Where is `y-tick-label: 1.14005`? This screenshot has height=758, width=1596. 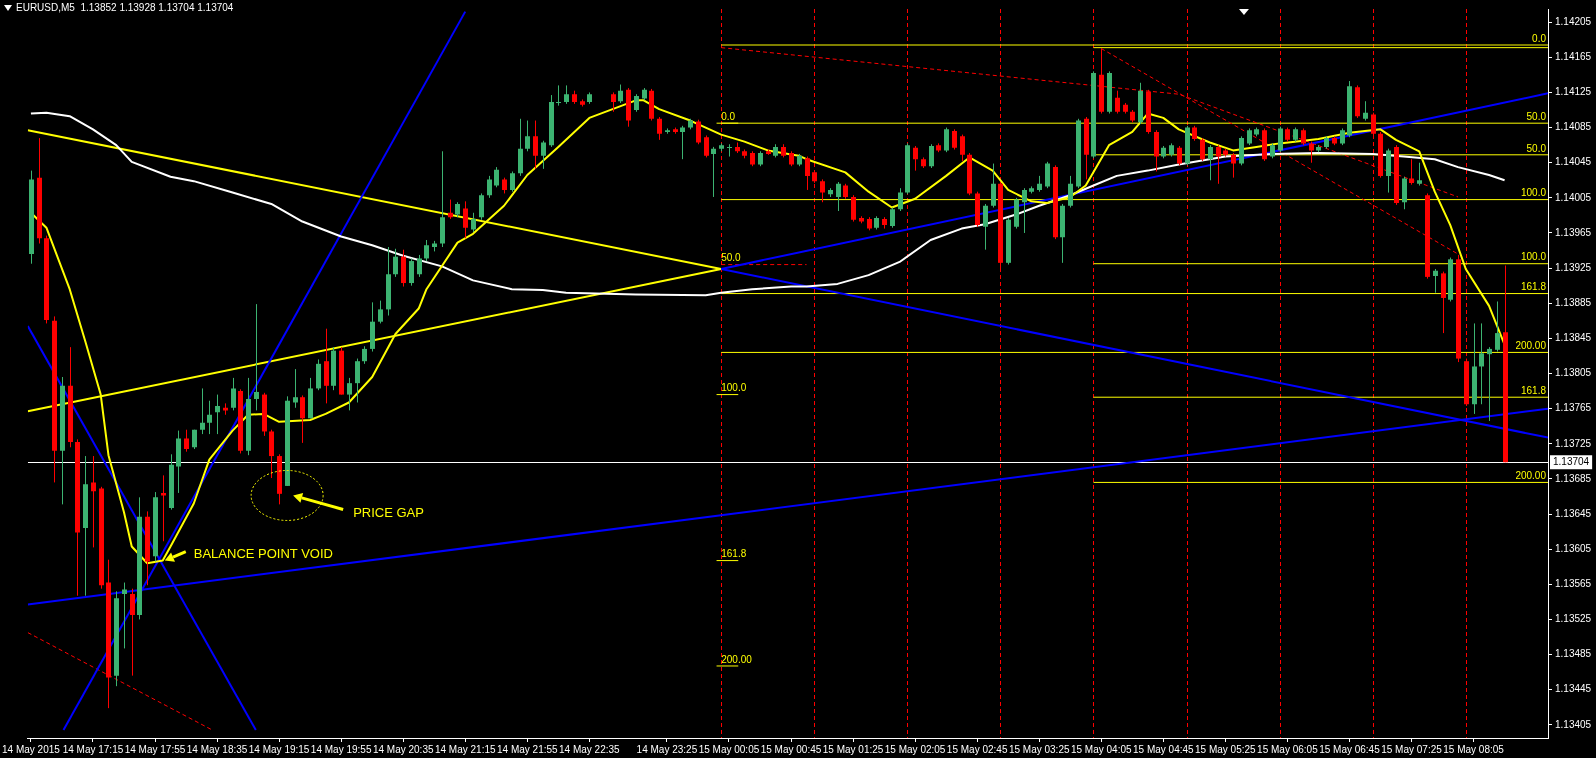 y-tick-label: 1.14005 is located at coordinates (1573, 197).